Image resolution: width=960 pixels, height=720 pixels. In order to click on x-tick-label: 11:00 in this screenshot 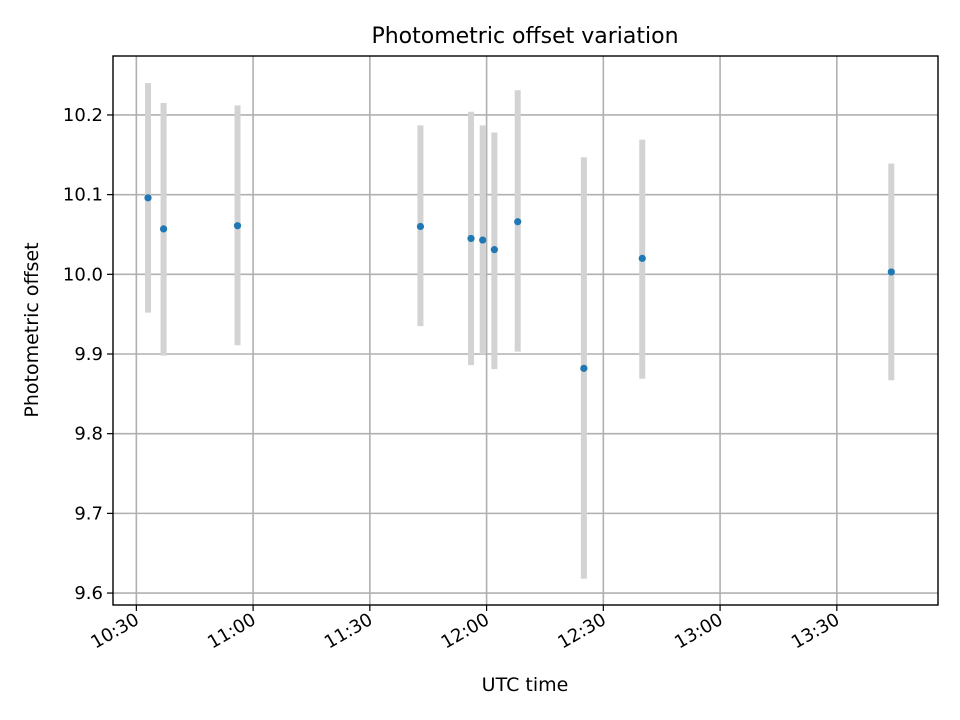, I will do `click(231, 631)`.